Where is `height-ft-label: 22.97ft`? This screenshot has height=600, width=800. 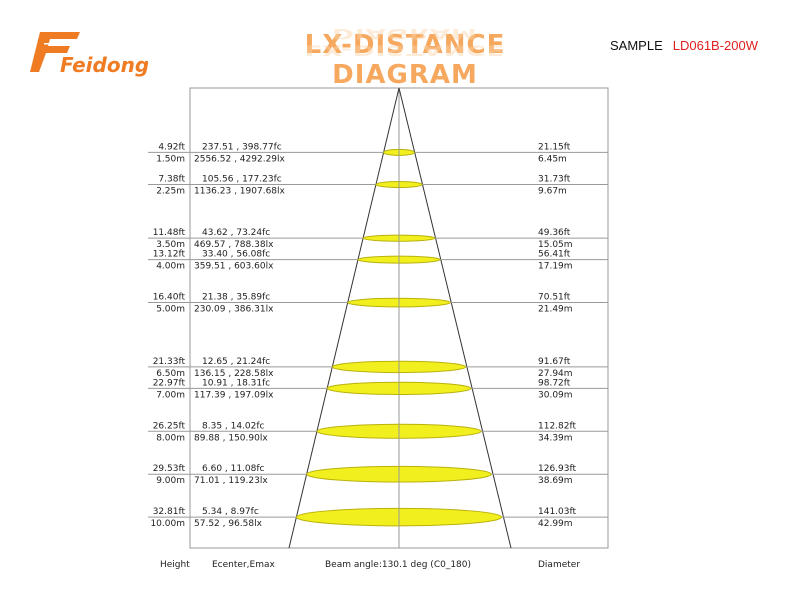 height-ft-label: 22.97ft is located at coordinates (169, 383).